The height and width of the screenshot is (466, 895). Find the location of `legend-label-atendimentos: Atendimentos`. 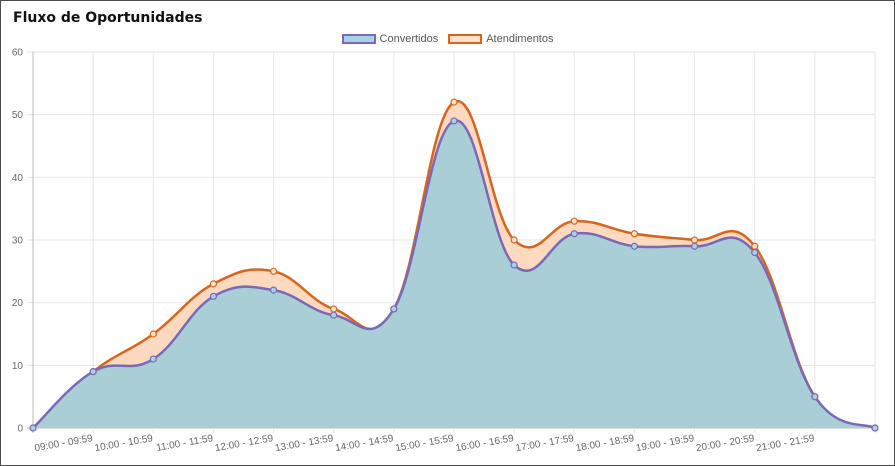

legend-label-atendimentos: Atendimentos is located at coordinates (520, 39).